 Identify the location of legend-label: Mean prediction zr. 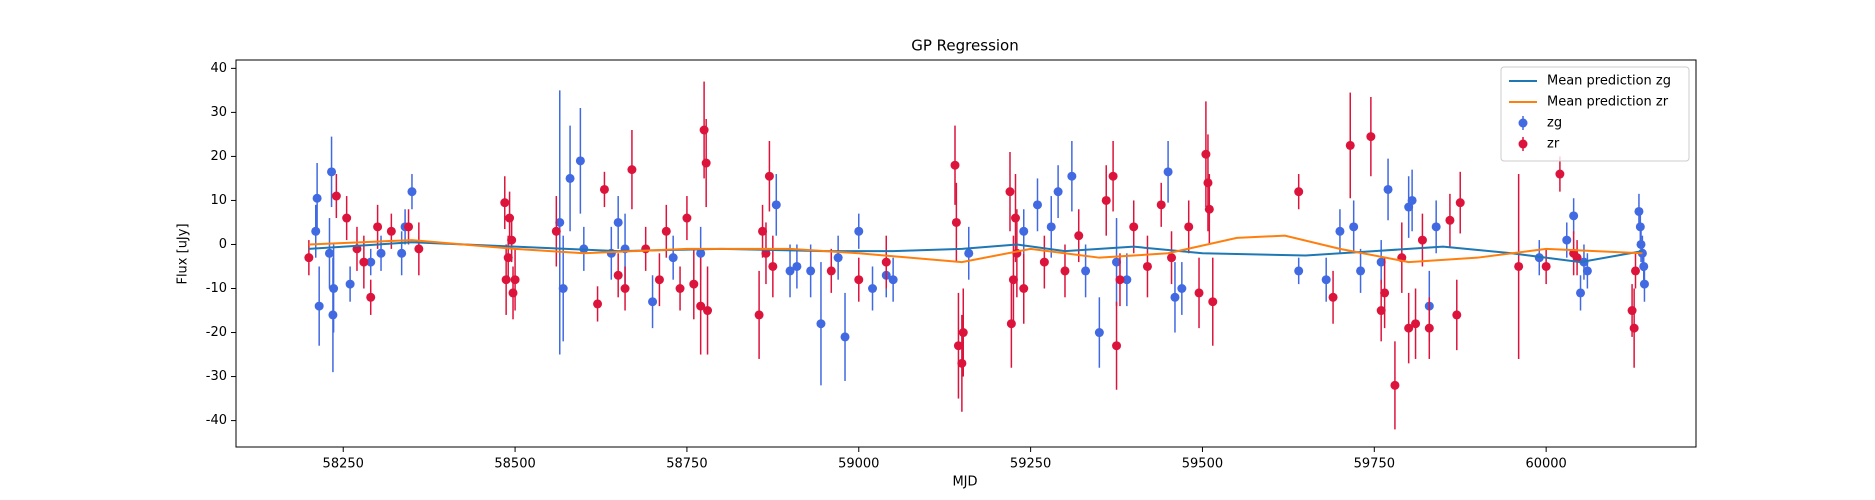
(1608, 102).